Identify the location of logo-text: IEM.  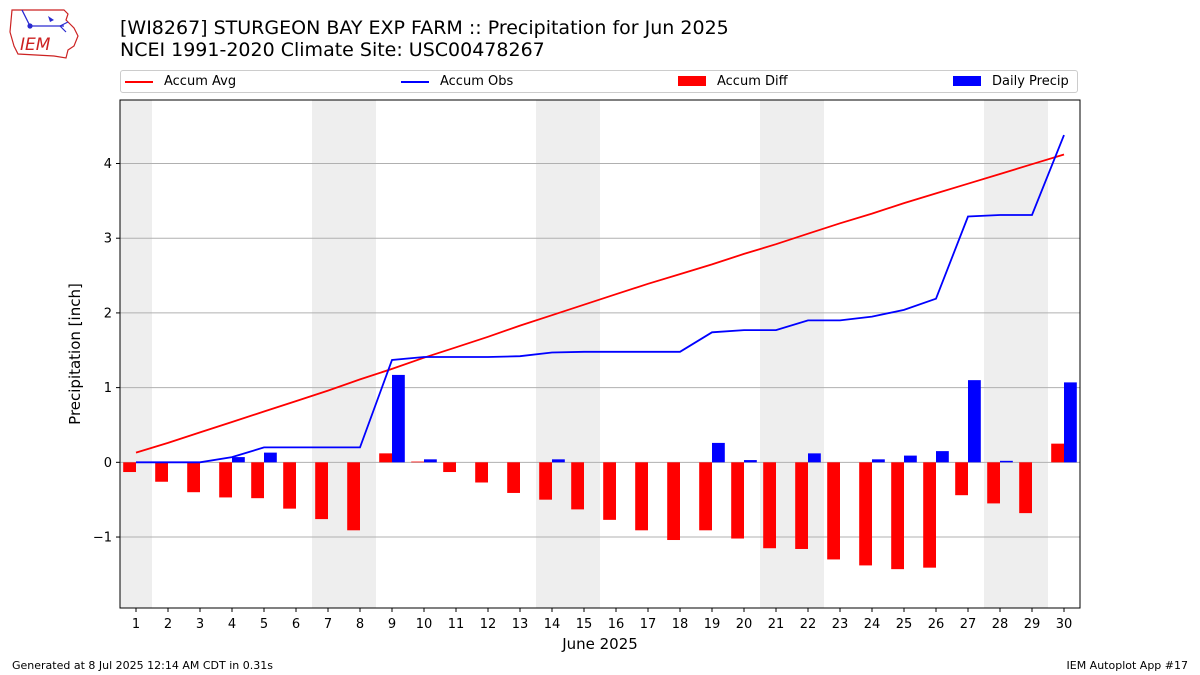
(35, 45).